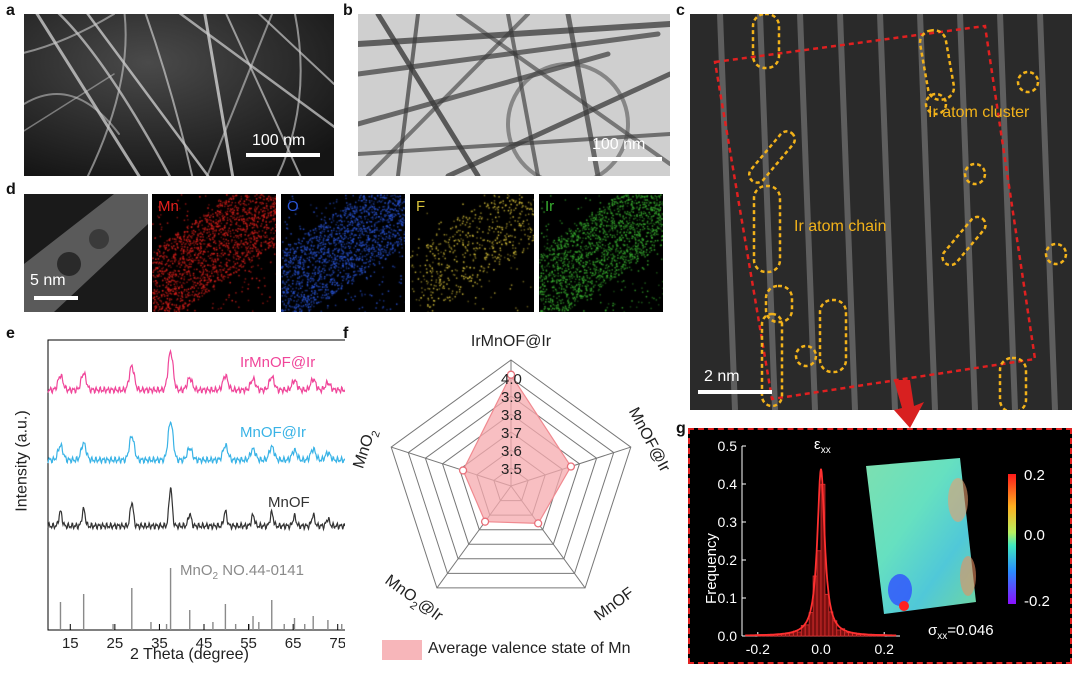  Describe the element at coordinates (979, 112) in the screenshot. I see `ir-cluster-label: Ir atom cluster` at that location.